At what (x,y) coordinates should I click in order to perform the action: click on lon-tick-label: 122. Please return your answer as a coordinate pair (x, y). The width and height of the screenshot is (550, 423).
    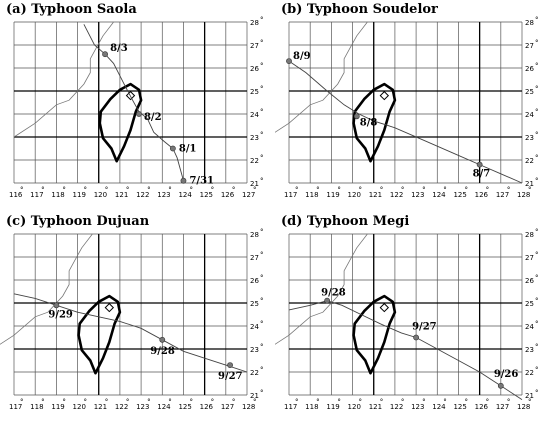
    Looking at the image, I should click on (396, 195).